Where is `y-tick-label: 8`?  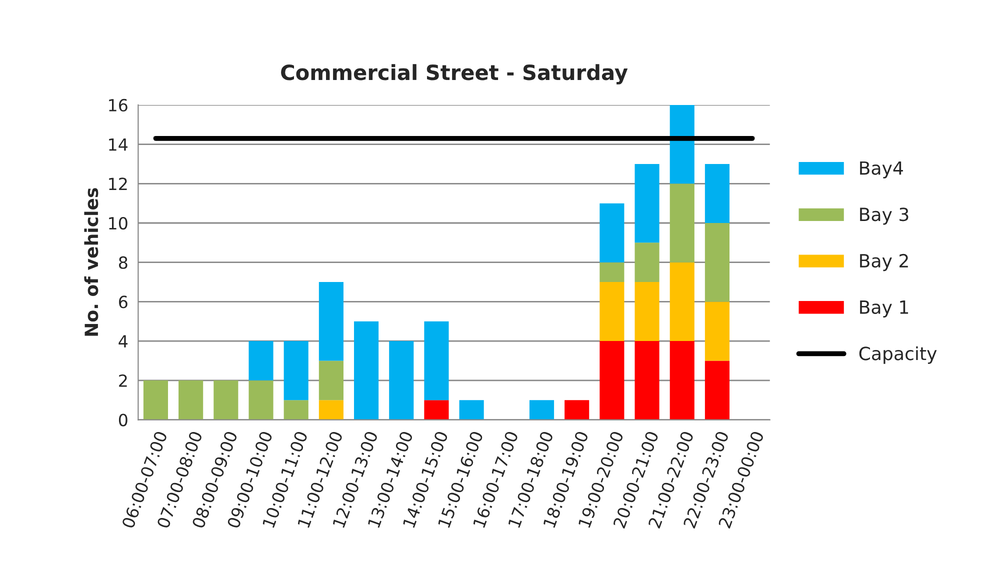
y-tick-label: 8 is located at coordinates (123, 262).